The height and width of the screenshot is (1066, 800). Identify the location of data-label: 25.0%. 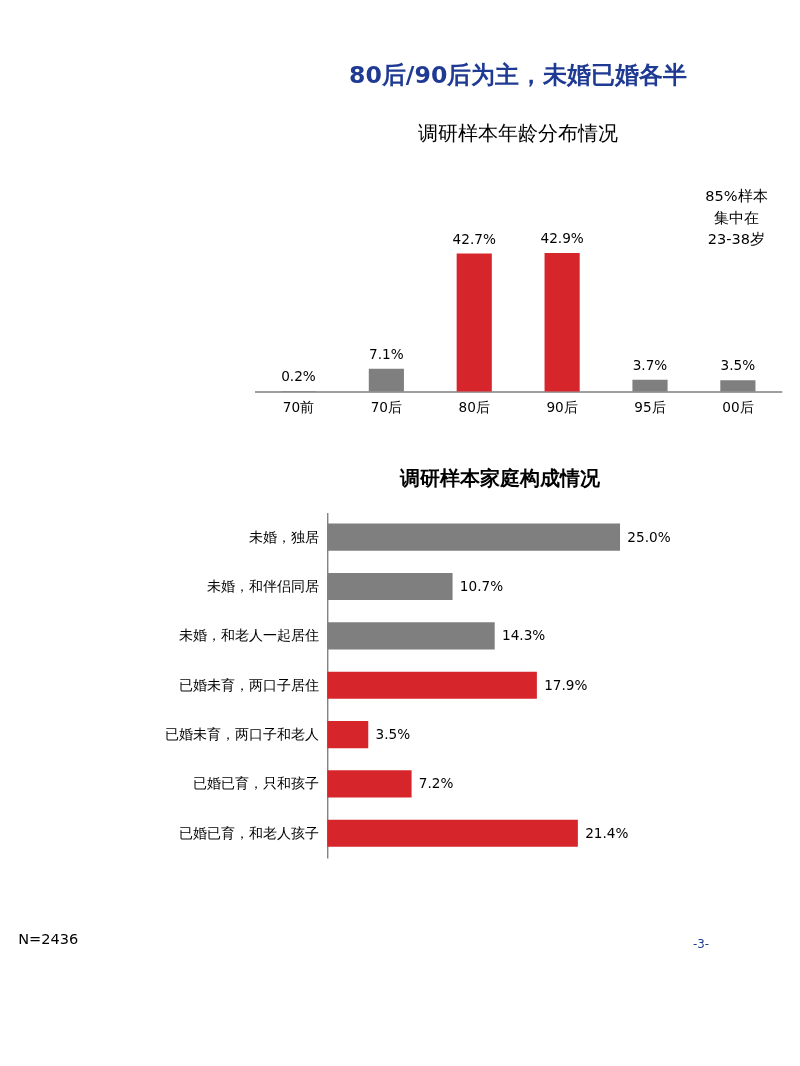
(649, 536).